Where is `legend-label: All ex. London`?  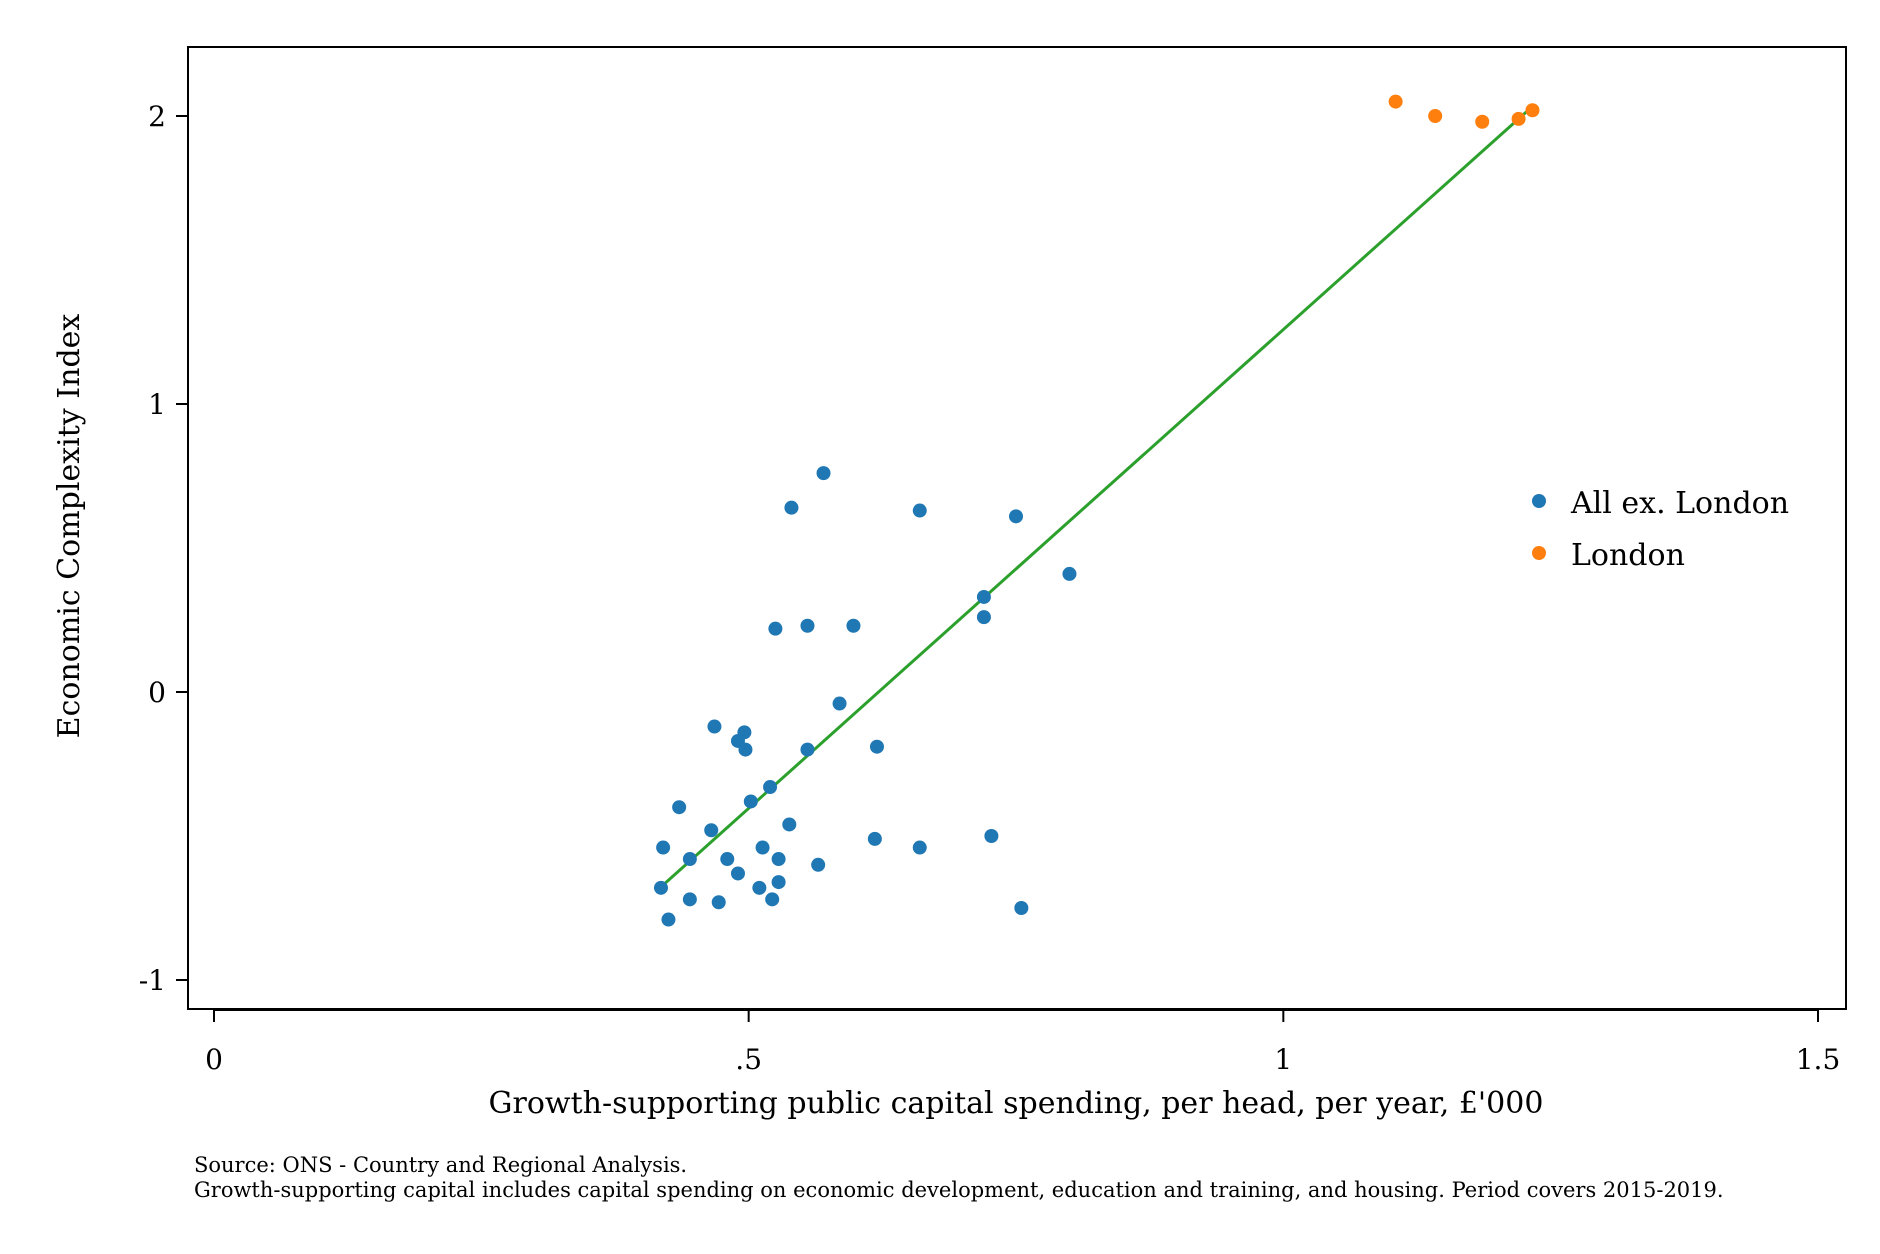
legend-label: All ex. London is located at coordinates (1679, 503).